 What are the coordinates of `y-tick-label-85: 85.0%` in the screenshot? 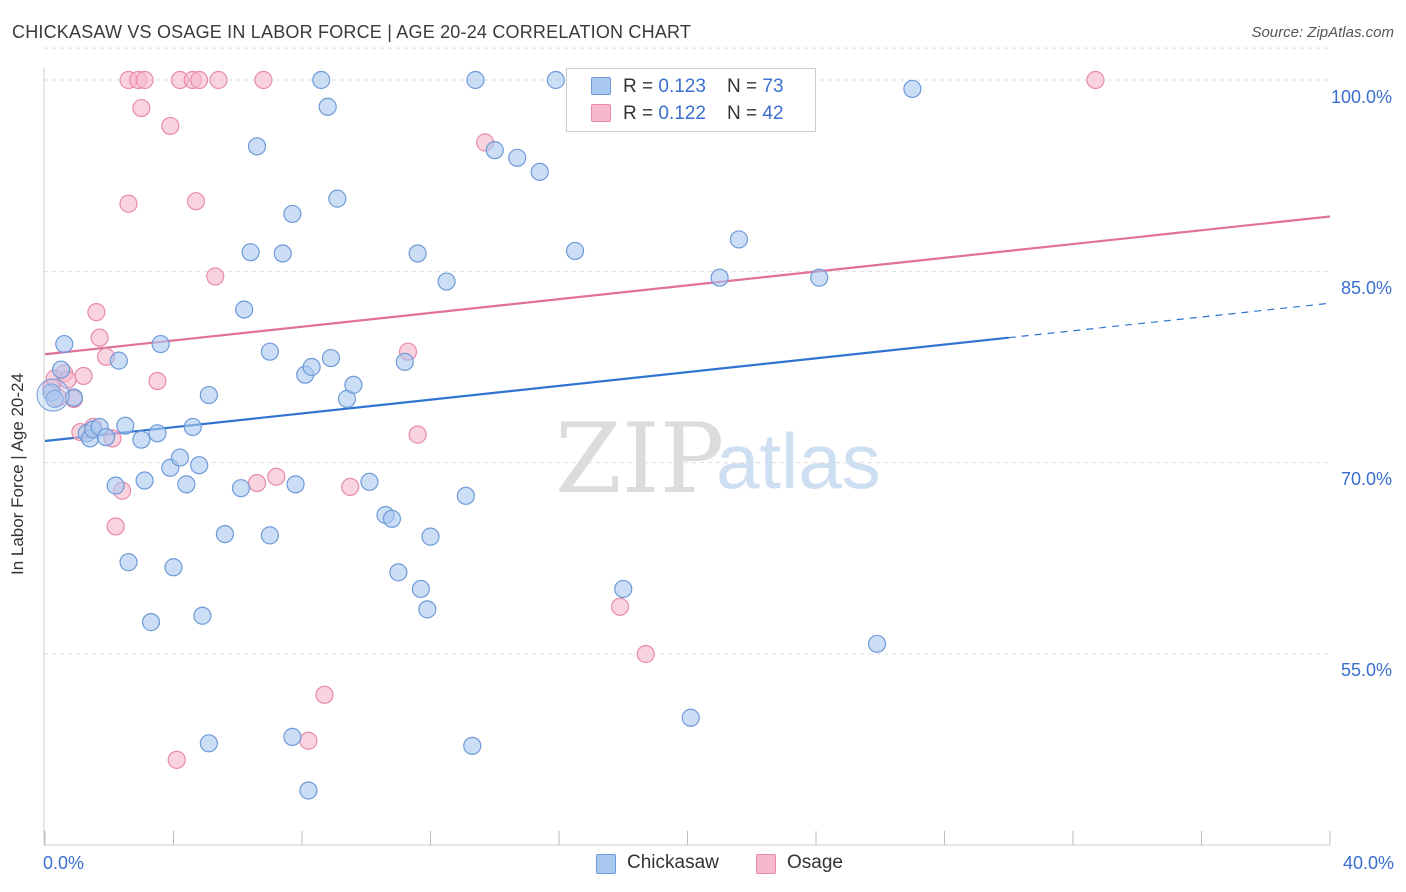 It's located at (1366, 288).